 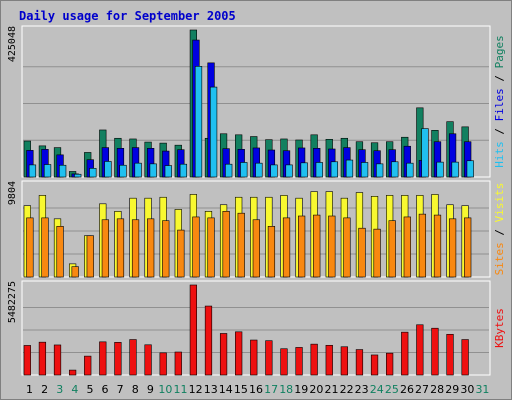 What do you see at coordinates (286, 389) in the screenshot?
I see `x-tick-label-day-18: 18` at bounding box center [286, 389].